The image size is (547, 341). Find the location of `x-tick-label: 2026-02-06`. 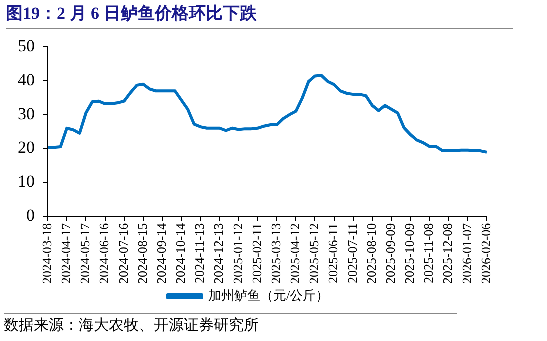

x-tick-label: 2026-02-06 is located at coordinates (486, 253).